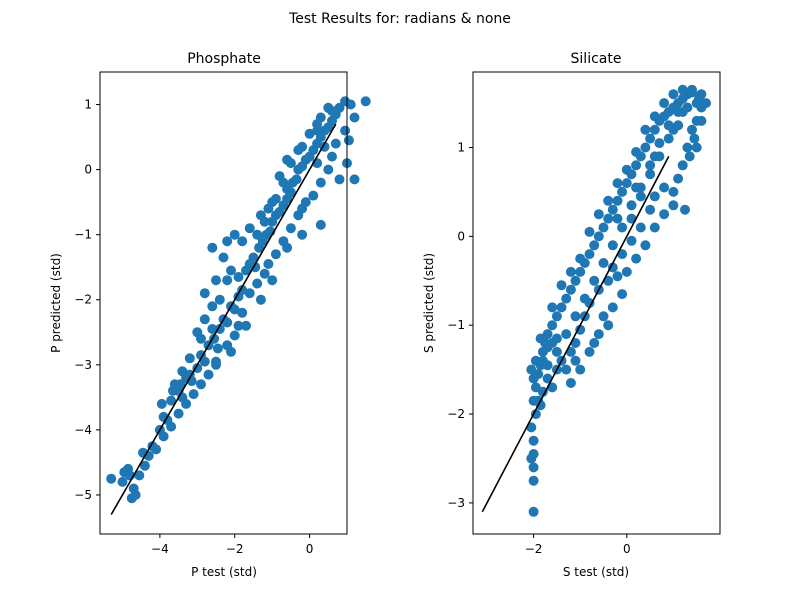 This screenshot has width=800, height=600. What do you see at coordinates (83, 300) in the screenshot?
I see `y-tick-label: −2` at bounding box center [83, 300].